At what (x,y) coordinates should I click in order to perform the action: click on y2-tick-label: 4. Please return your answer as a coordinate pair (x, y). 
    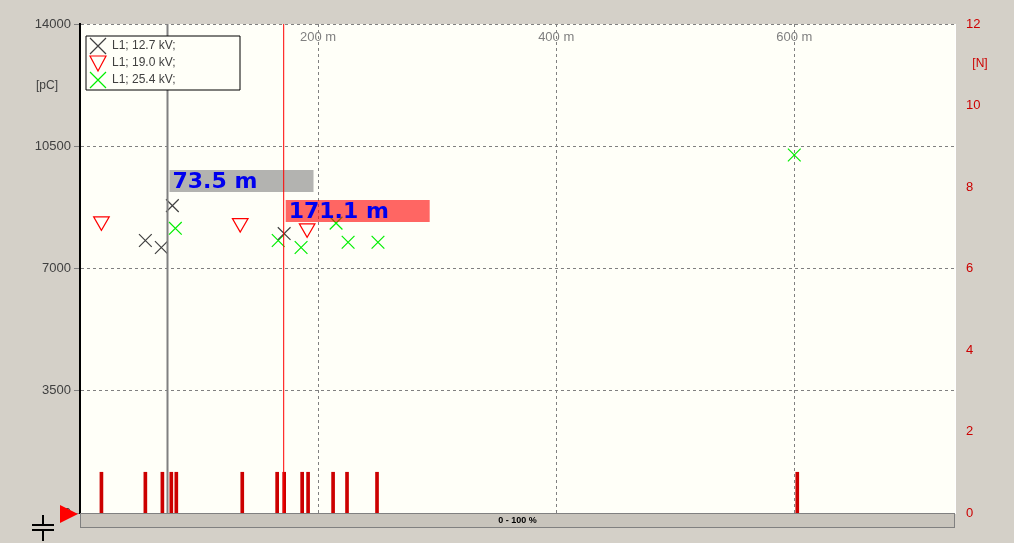
    Looking at the image, I should click on (970, 349).